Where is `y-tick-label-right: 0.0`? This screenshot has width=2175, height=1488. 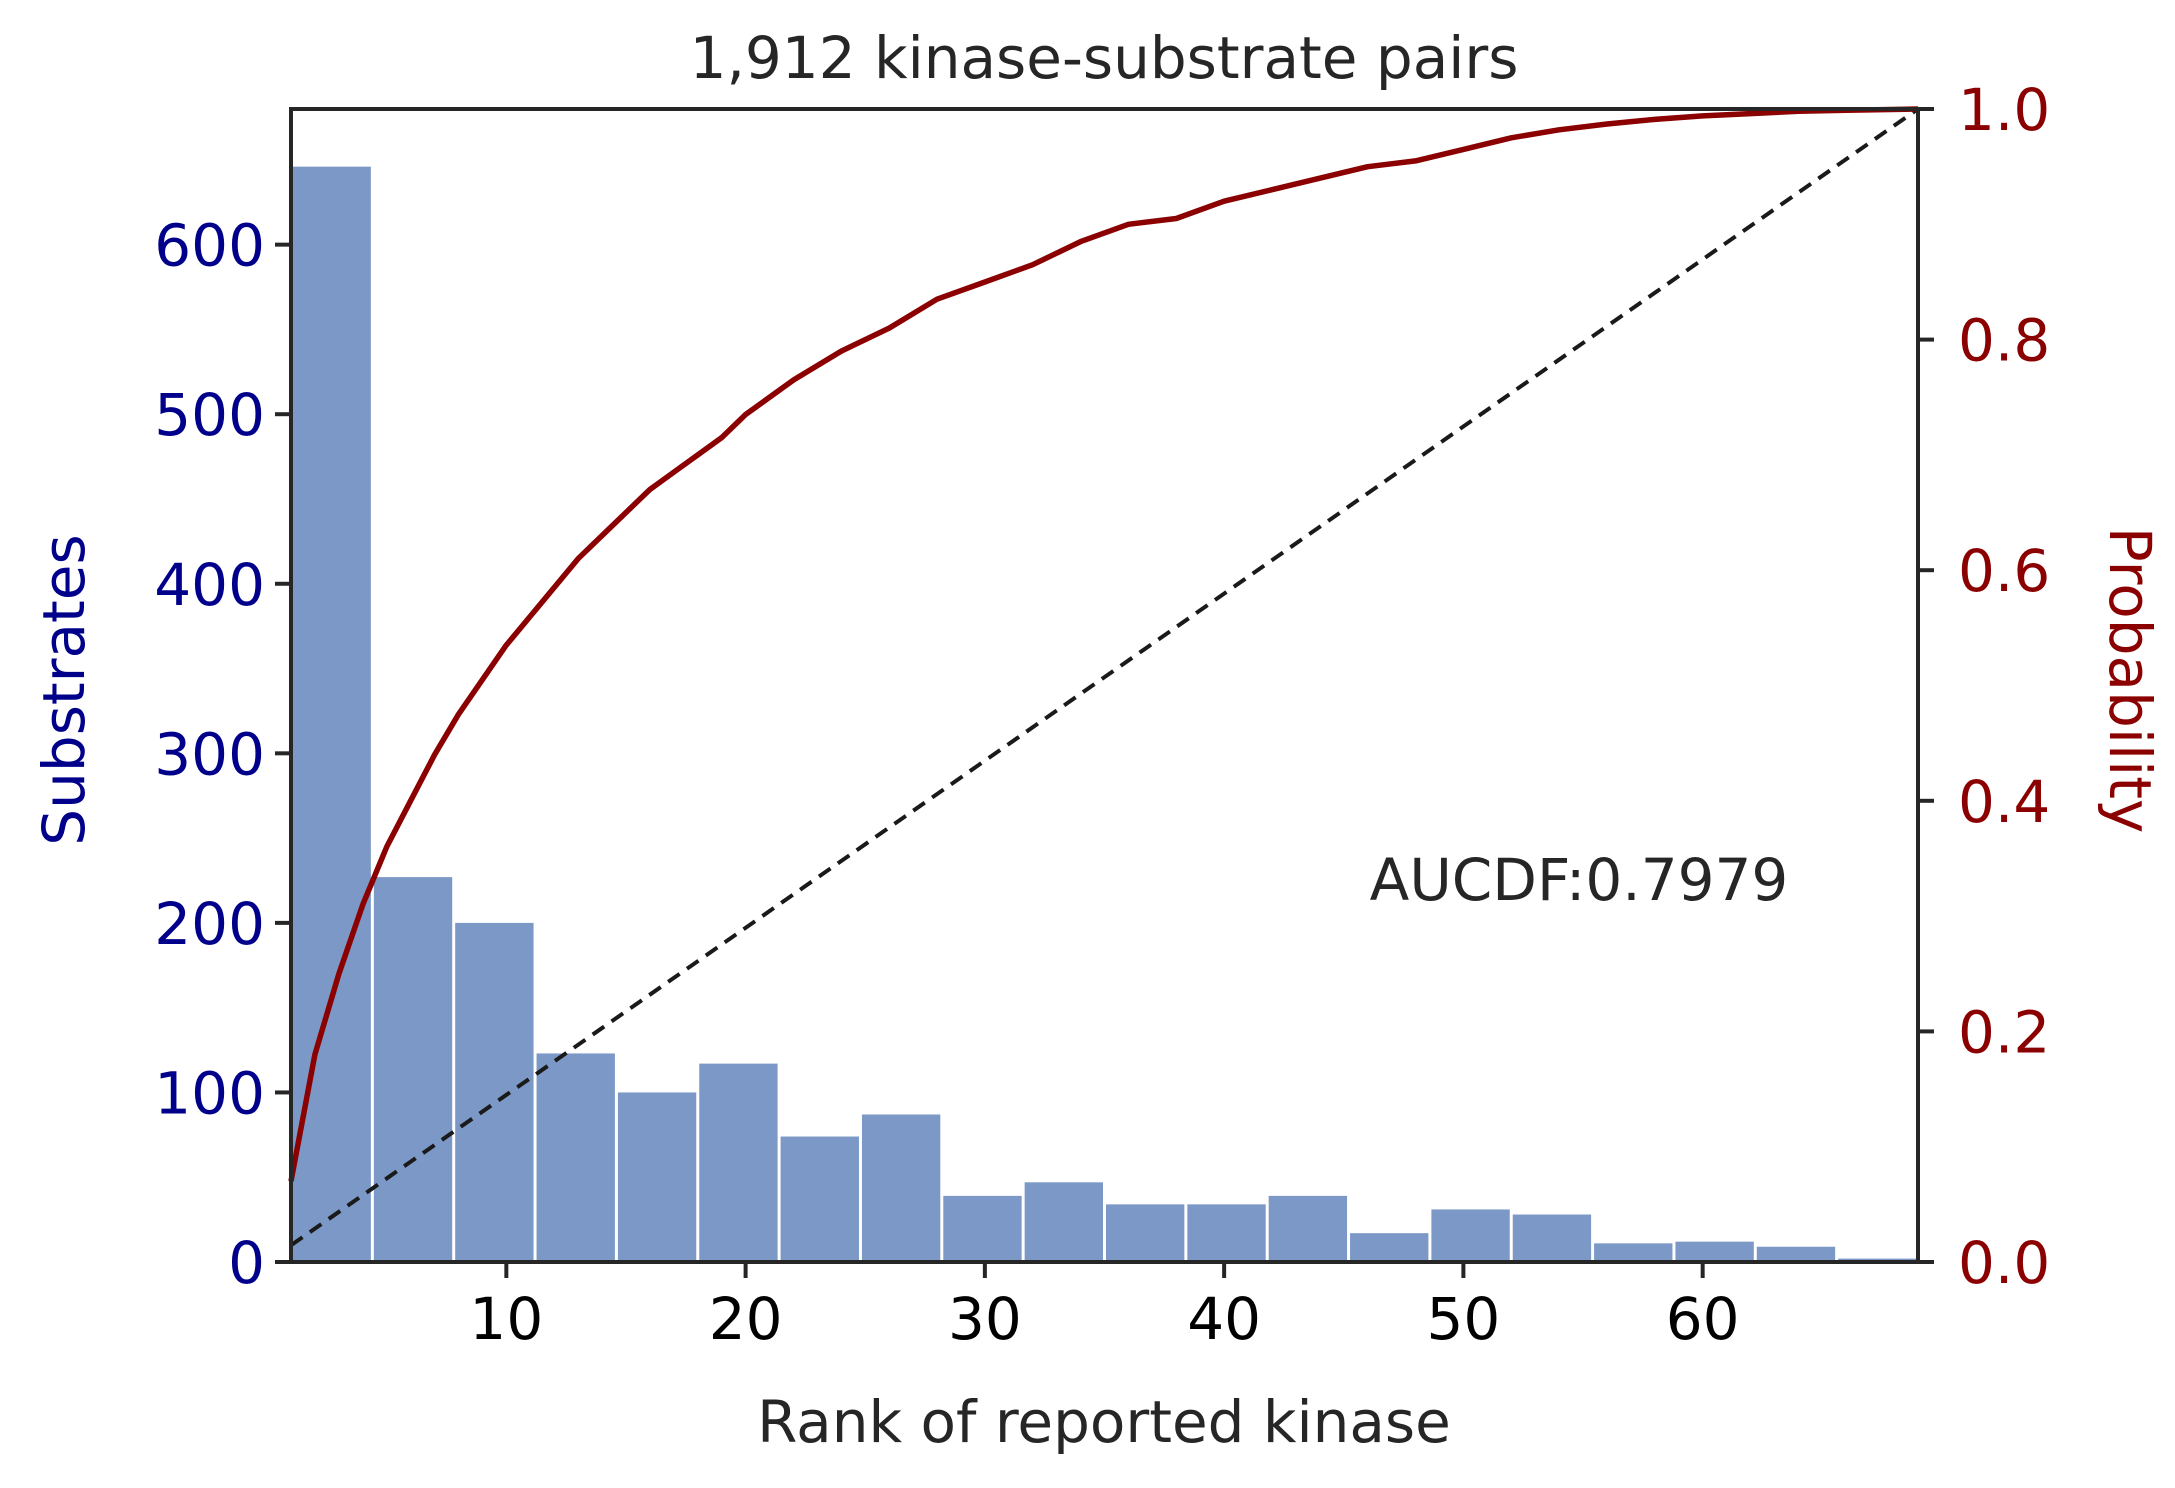
y-tick-label-right: 0.0 is located at coordinates (2004, 1263).